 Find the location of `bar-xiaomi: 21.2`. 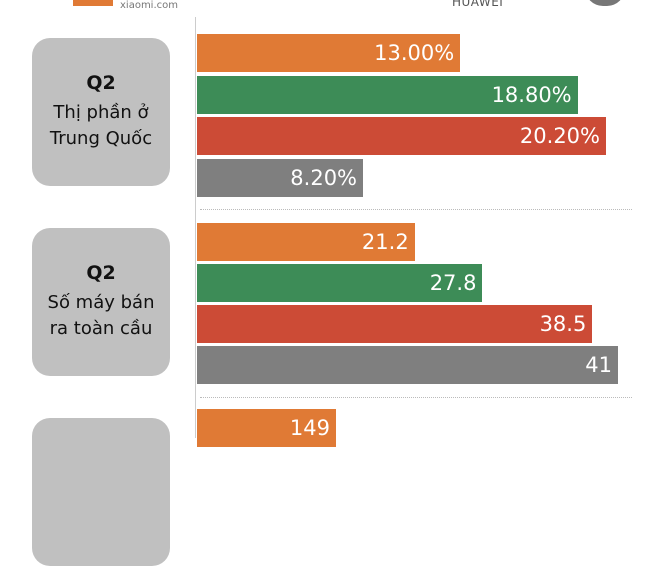

bar-xiaomi: 21.2 is located at coordinates (306, 242).